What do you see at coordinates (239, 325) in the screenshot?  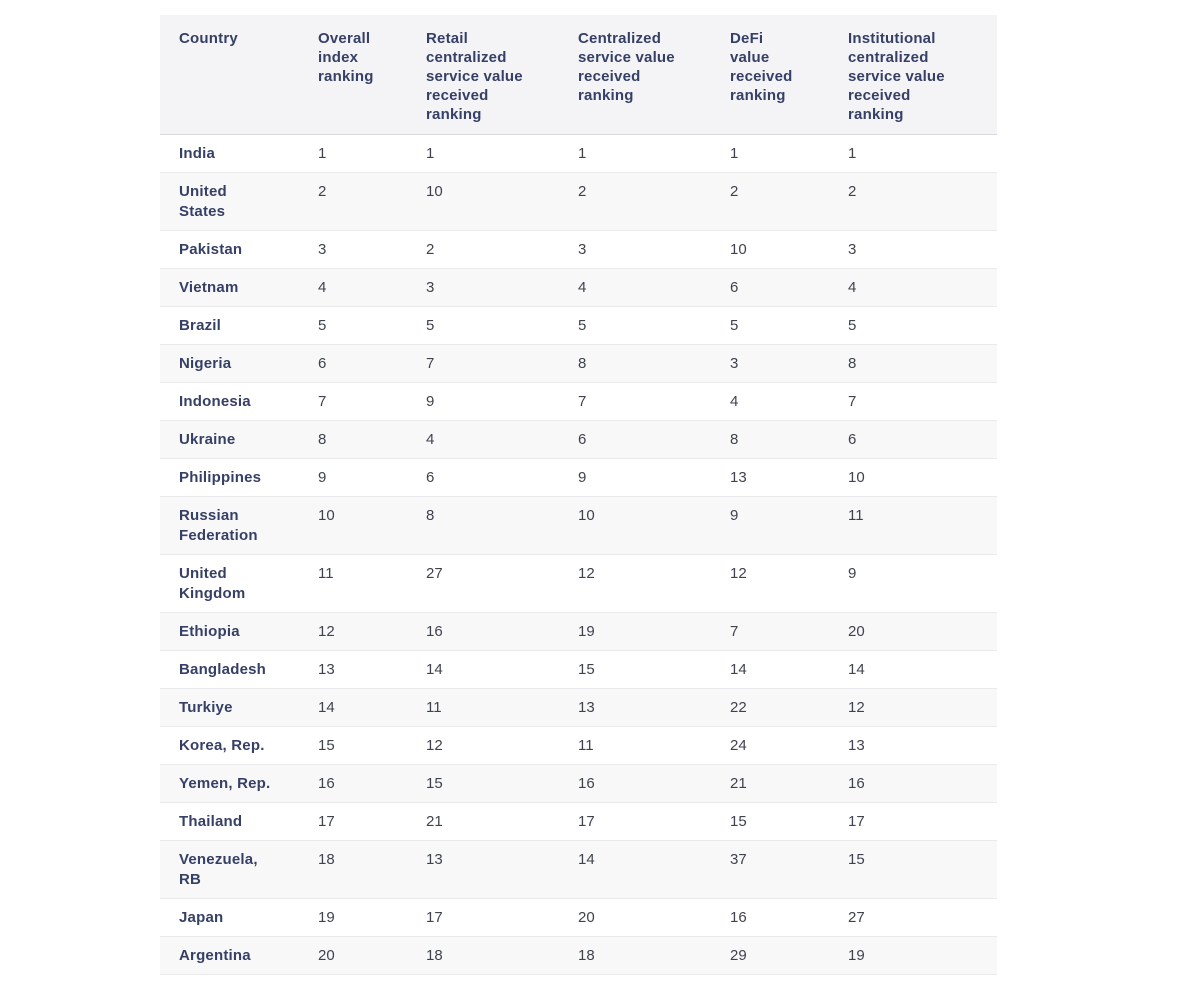 I see `country-cell: Brazil` at bounding box center [239, 325].